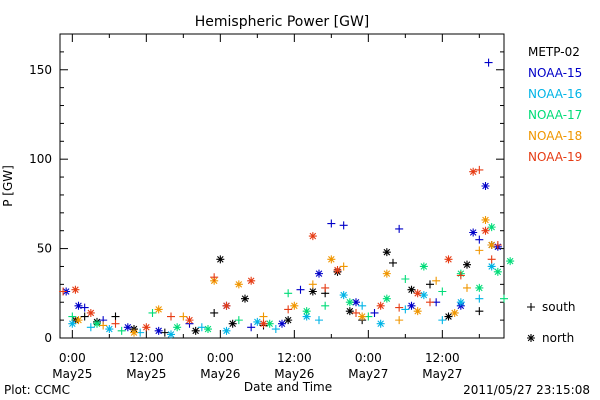 Image resolution: width=600 pixels, height=400 pixels. What do you see at coordinates (40, 204) in the screenshot?
I see `y-tick-labels: 0 50 100 150` at bounding box center [40, 204].